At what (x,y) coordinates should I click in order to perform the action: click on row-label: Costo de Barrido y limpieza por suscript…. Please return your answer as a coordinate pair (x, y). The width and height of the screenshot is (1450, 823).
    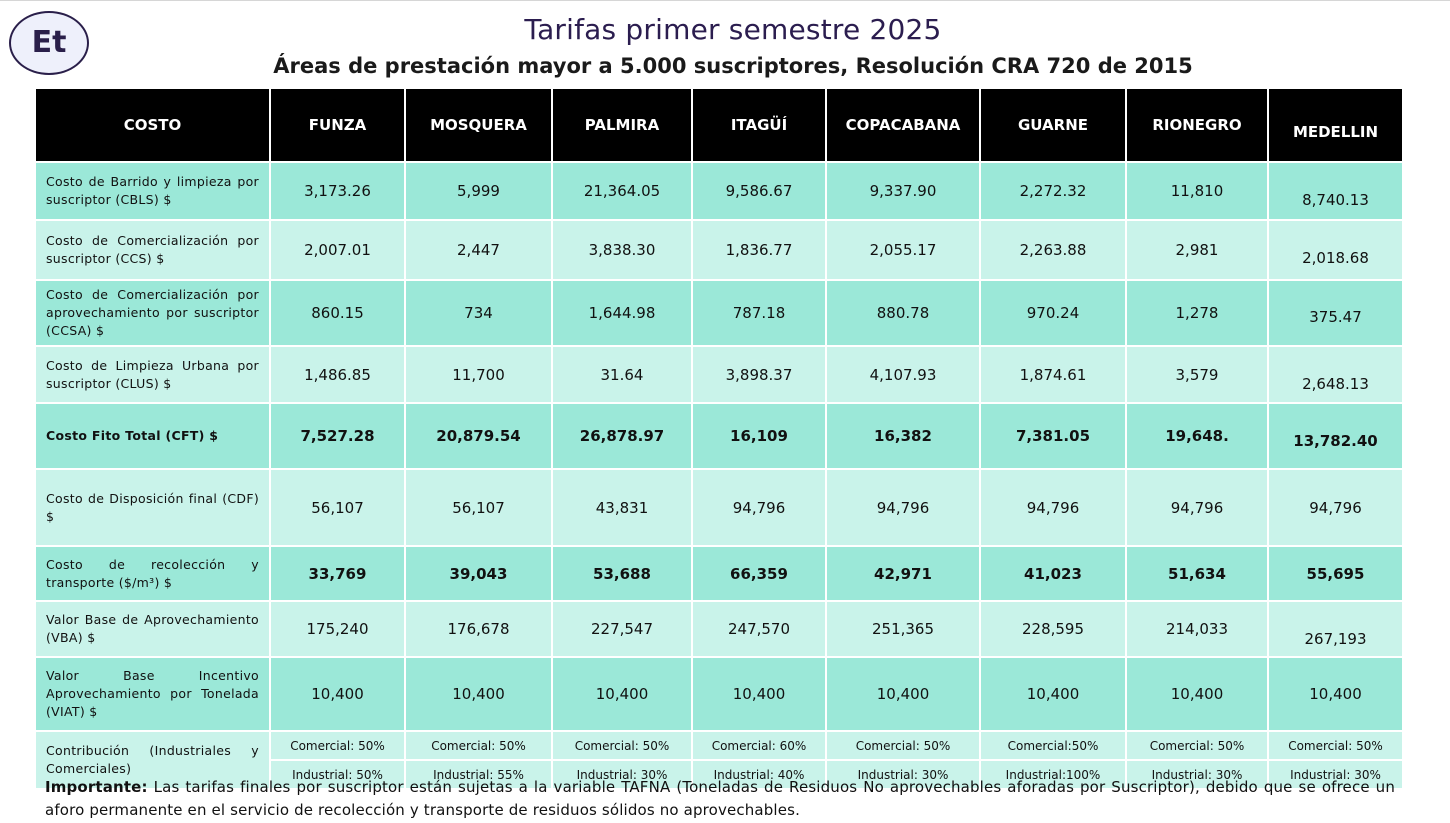
    Looking at the image, I should click on (152, 191).